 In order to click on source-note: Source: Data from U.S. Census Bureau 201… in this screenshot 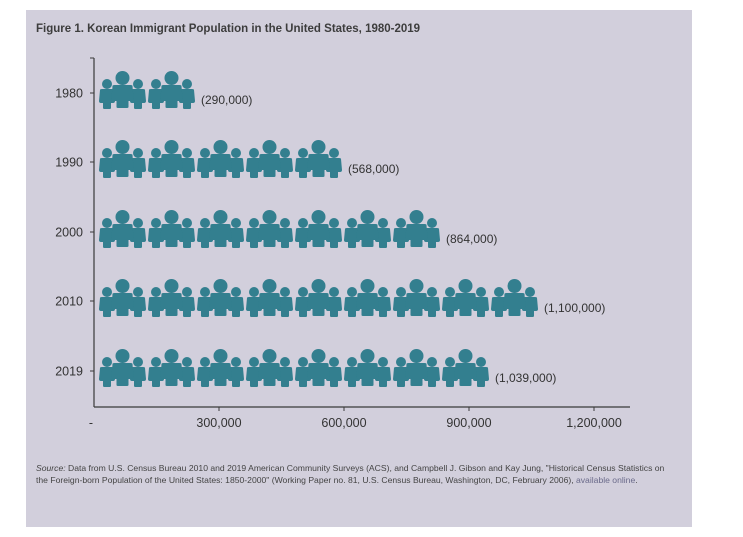, I will do `click(356, 474)`.